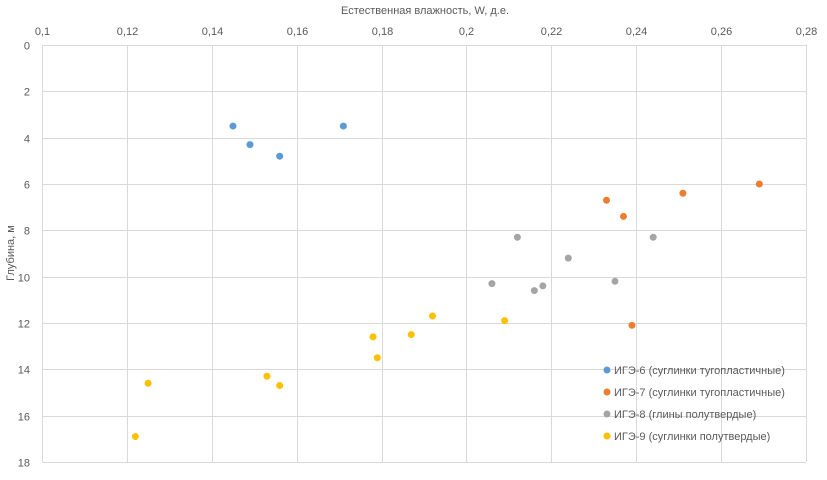  I want to click on x-tick-label: 0,22, so click(551, 32).